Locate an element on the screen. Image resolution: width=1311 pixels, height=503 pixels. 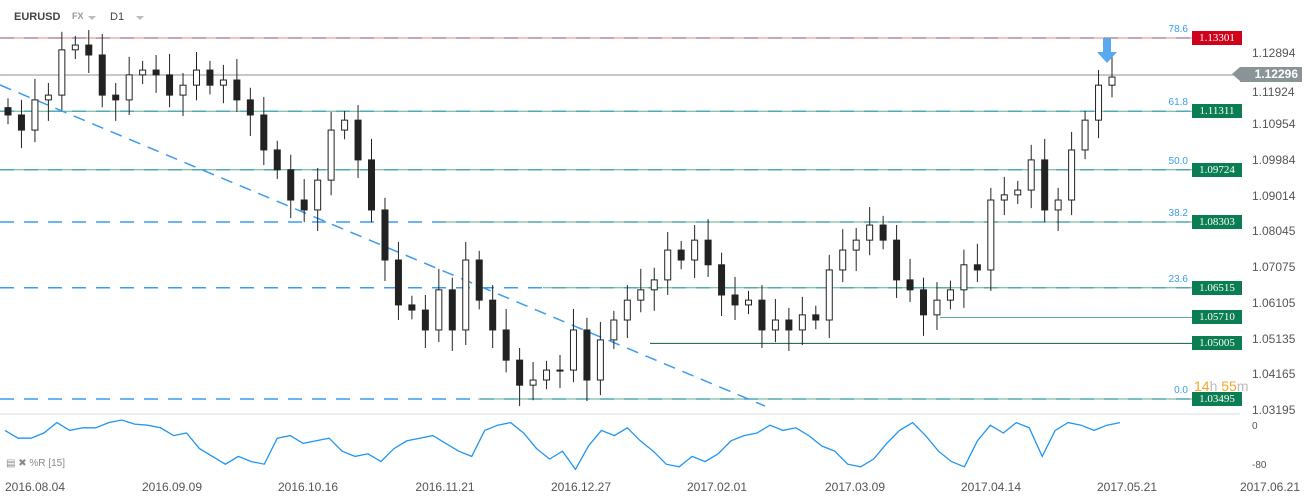
price-axis-label: 1.05135 is located at coordinates (1274, 338).